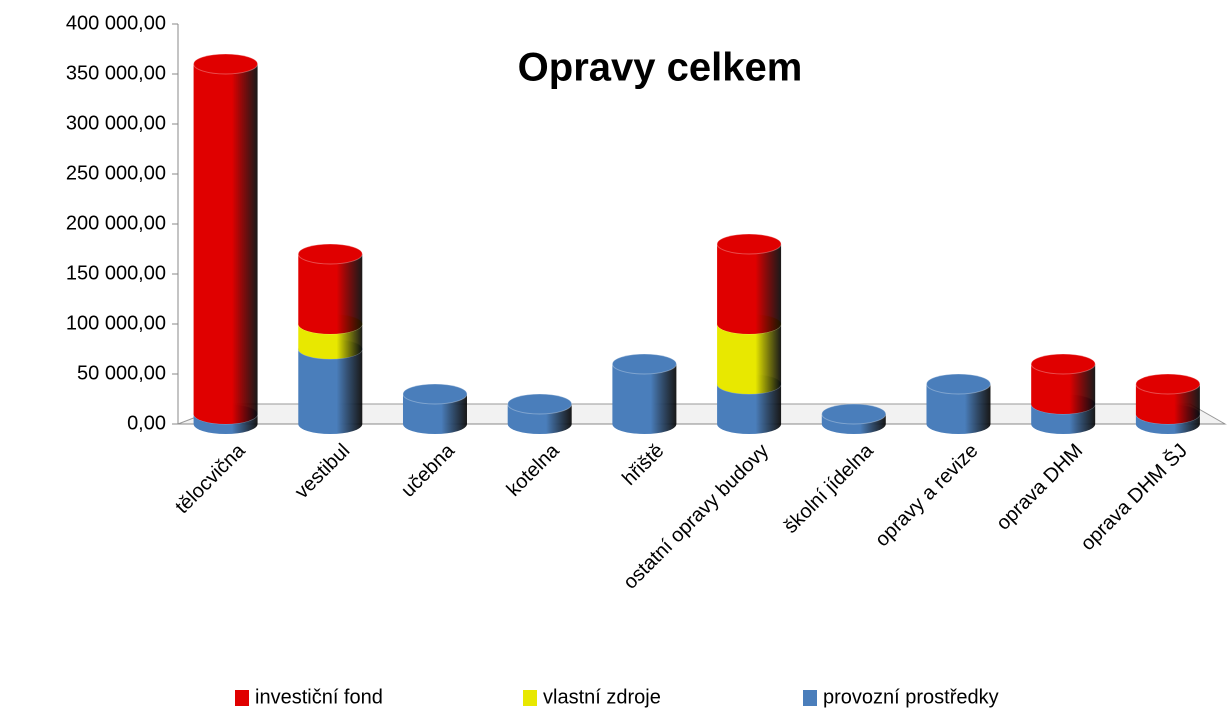 The width and height of the screenshot is (1231, 716). I want to click on x-tick-label: učebna, so click(428, 470).